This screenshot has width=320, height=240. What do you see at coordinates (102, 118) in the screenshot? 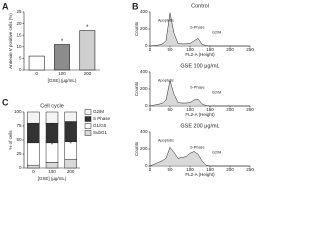
I see `legend-label: S Phase` at bounding box center [102, 118].